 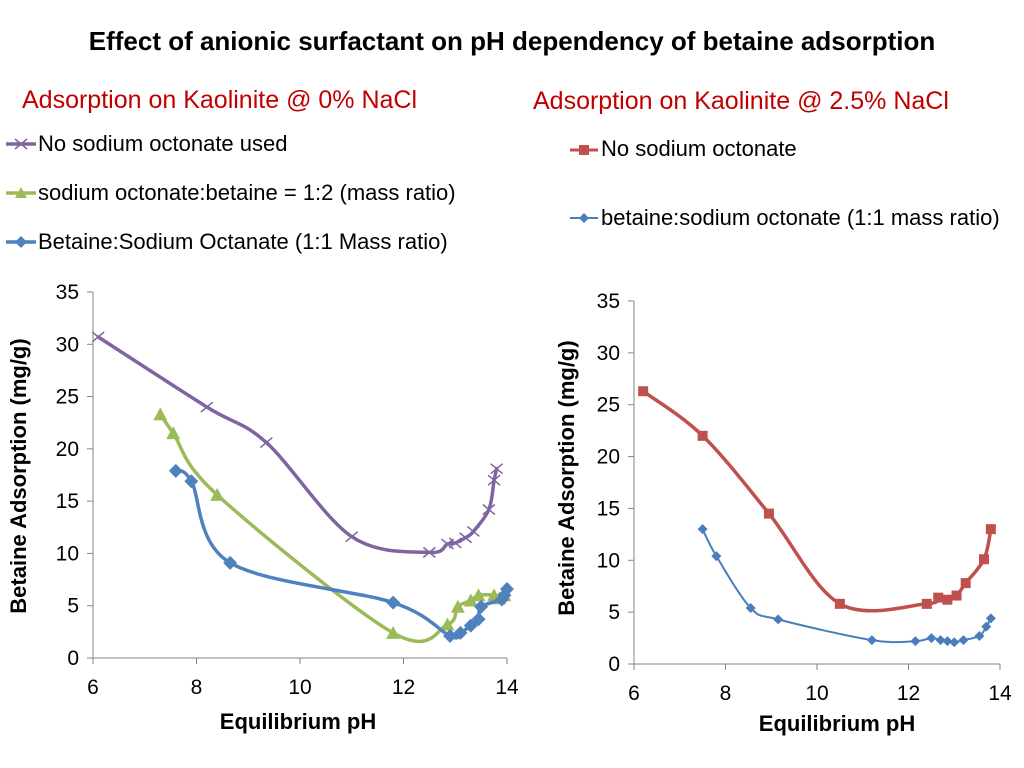 What do you see at coordinates (608, 560) in the screenshot?
I see `right-y-tick-label: 10` at bounding box center [608, 560].